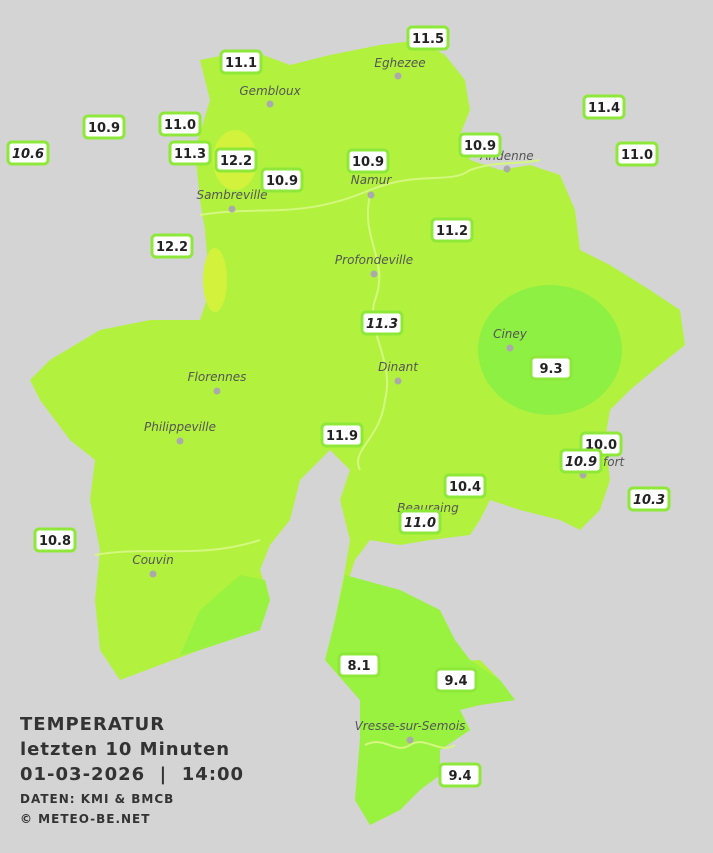 The height and width of the screenshot is (853, 713). What do you see at coordinates (372, 180) in the screenshot?
I see `city-label: Namur` at bounding box center [372, 180].